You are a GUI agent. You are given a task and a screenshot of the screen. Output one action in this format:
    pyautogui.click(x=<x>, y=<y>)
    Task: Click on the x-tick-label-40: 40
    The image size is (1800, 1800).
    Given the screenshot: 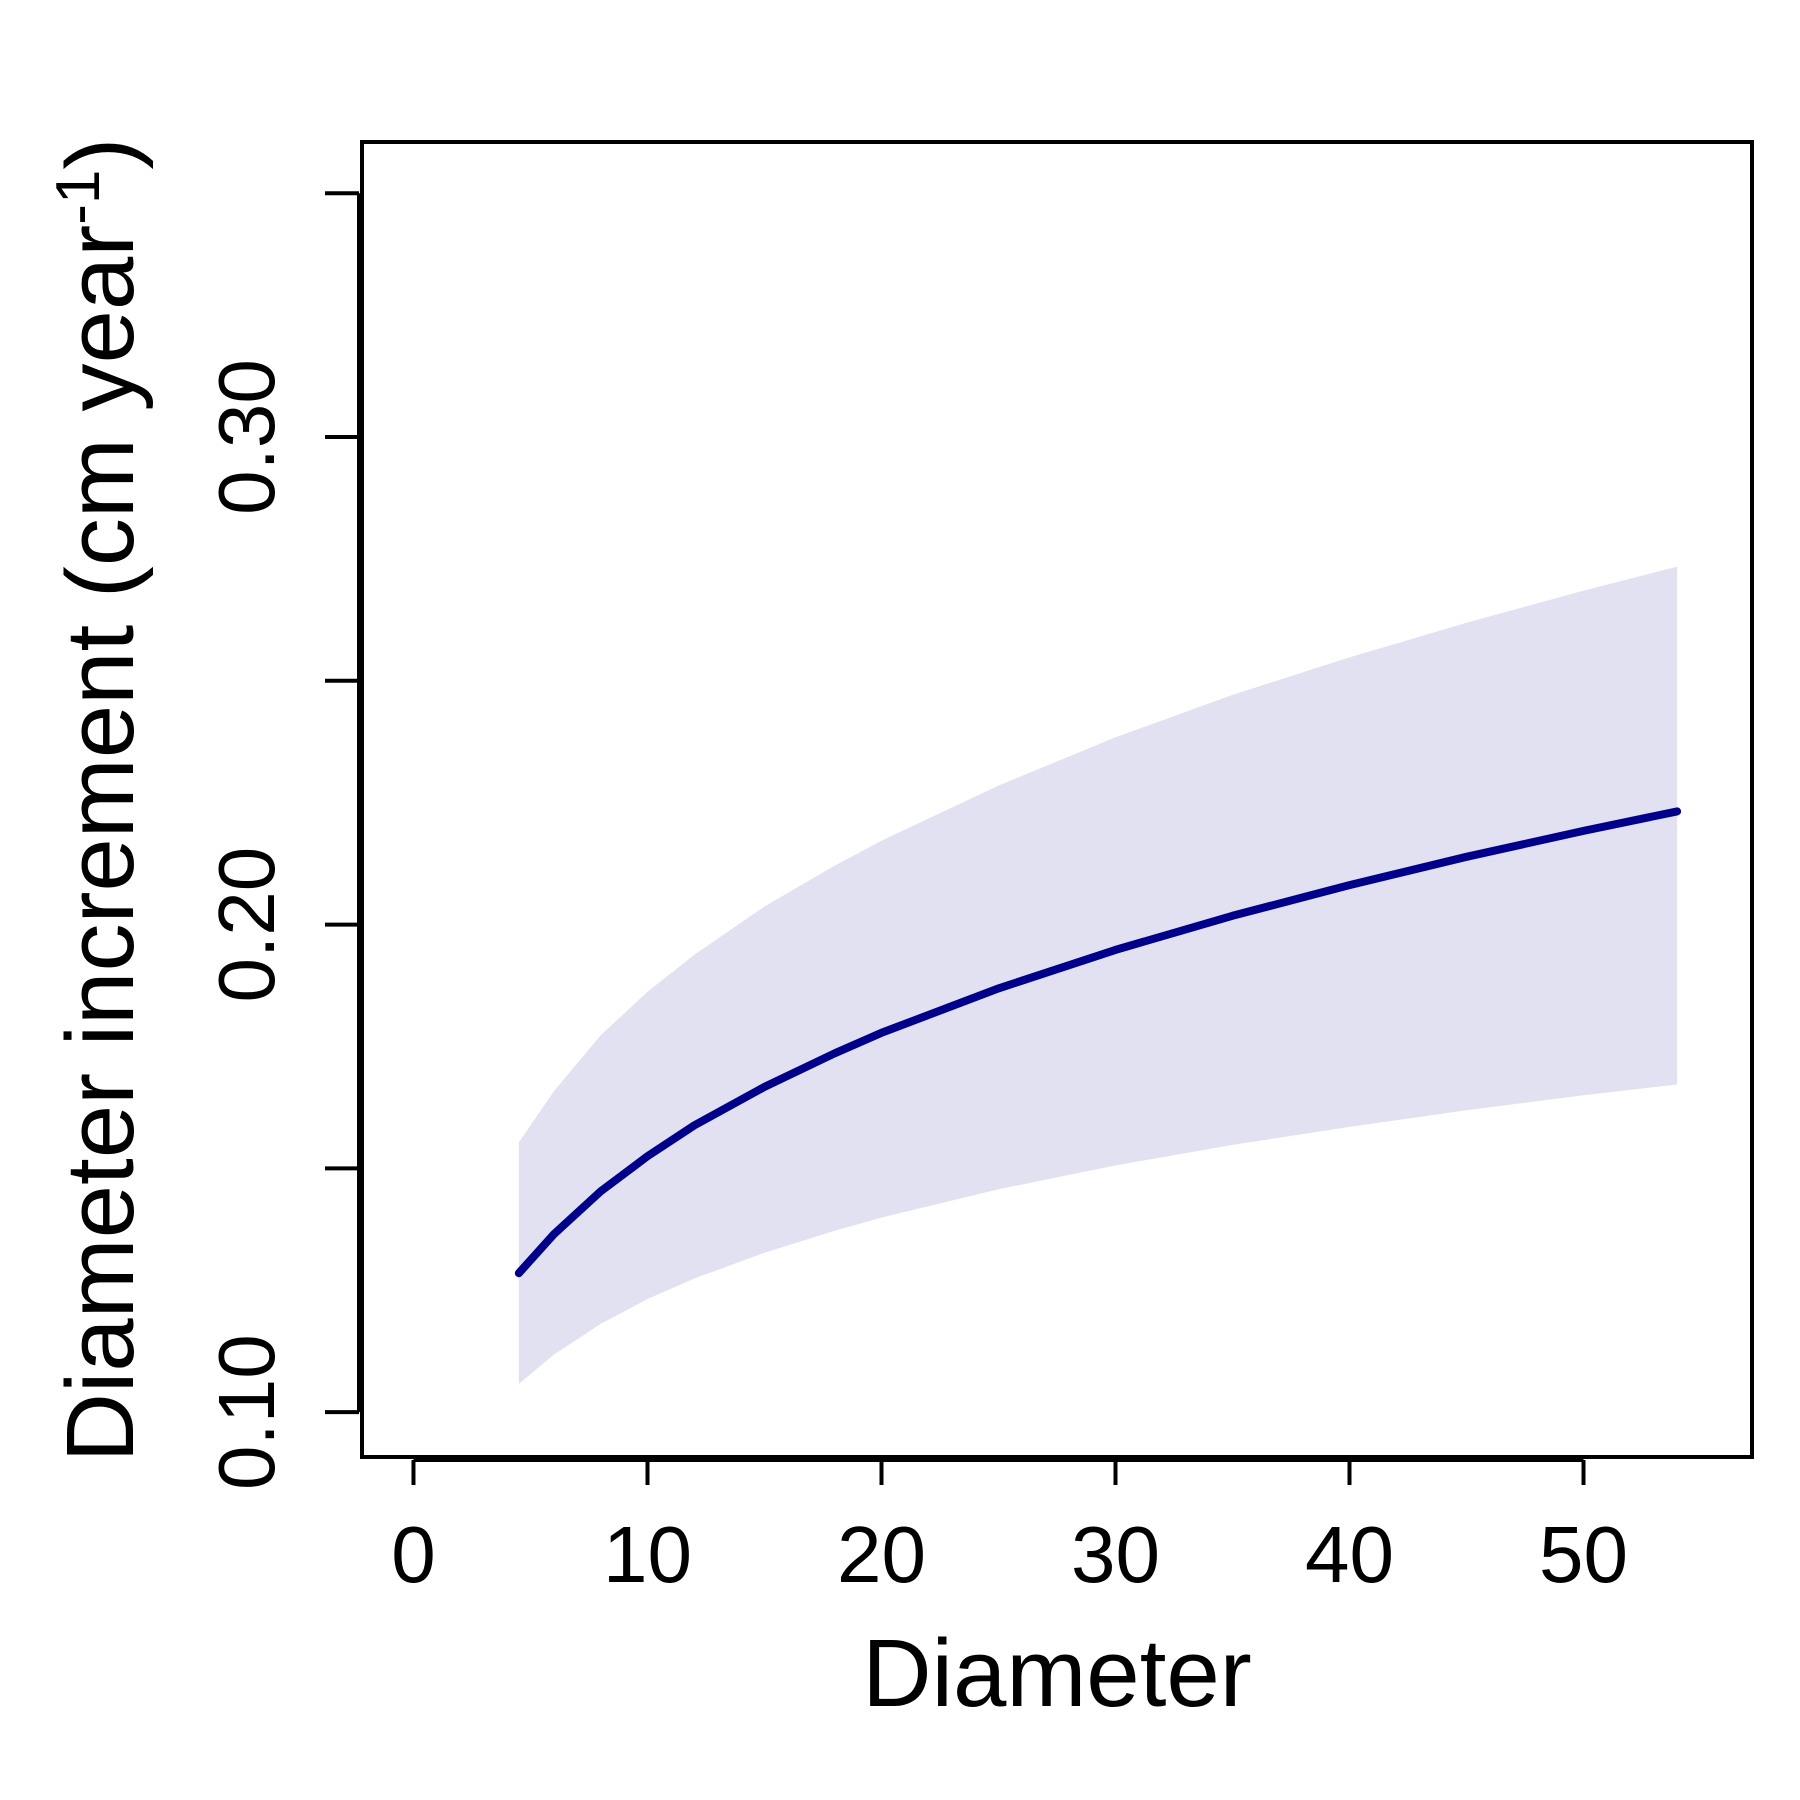 What is the action you would take?
    pyautogui.click(x=1349, y=1554)
    